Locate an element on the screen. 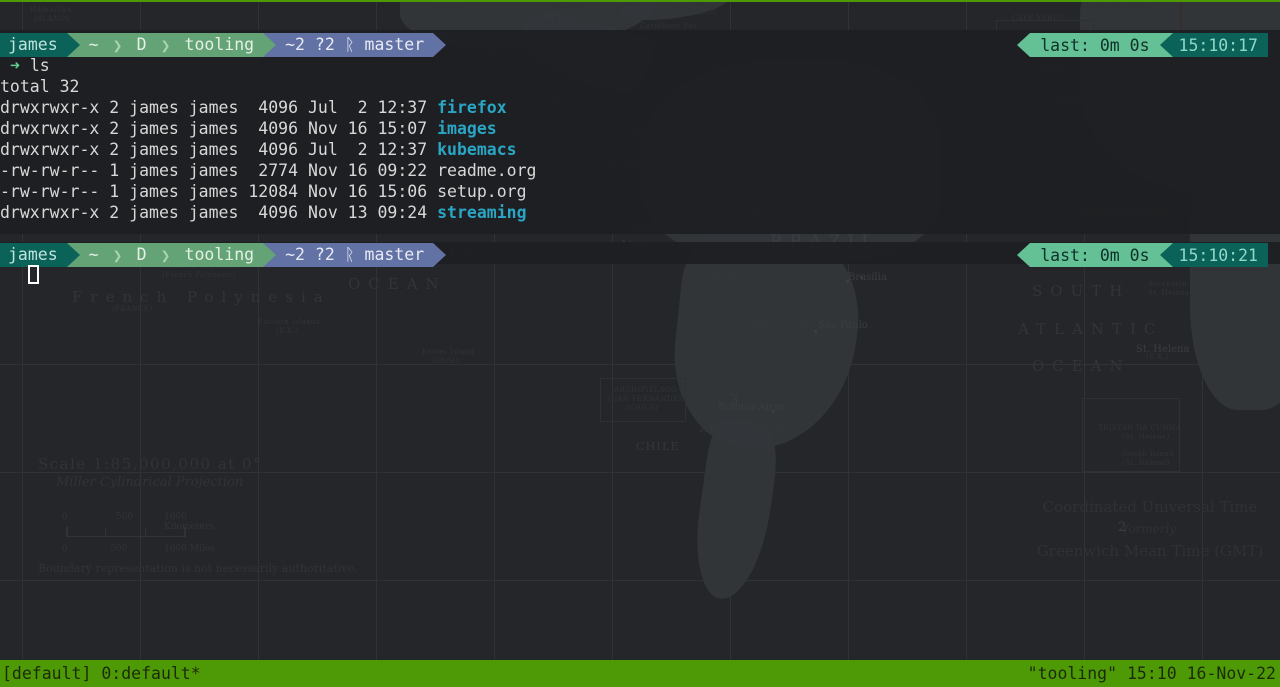  shell-command-line: ➜ ls is located at coordinates (640, 65).